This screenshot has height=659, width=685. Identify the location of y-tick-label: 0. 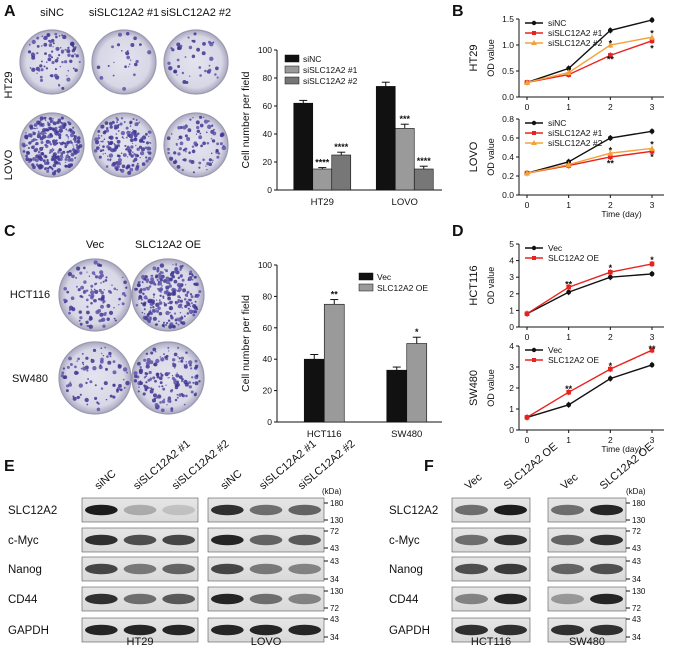
(511, 430).